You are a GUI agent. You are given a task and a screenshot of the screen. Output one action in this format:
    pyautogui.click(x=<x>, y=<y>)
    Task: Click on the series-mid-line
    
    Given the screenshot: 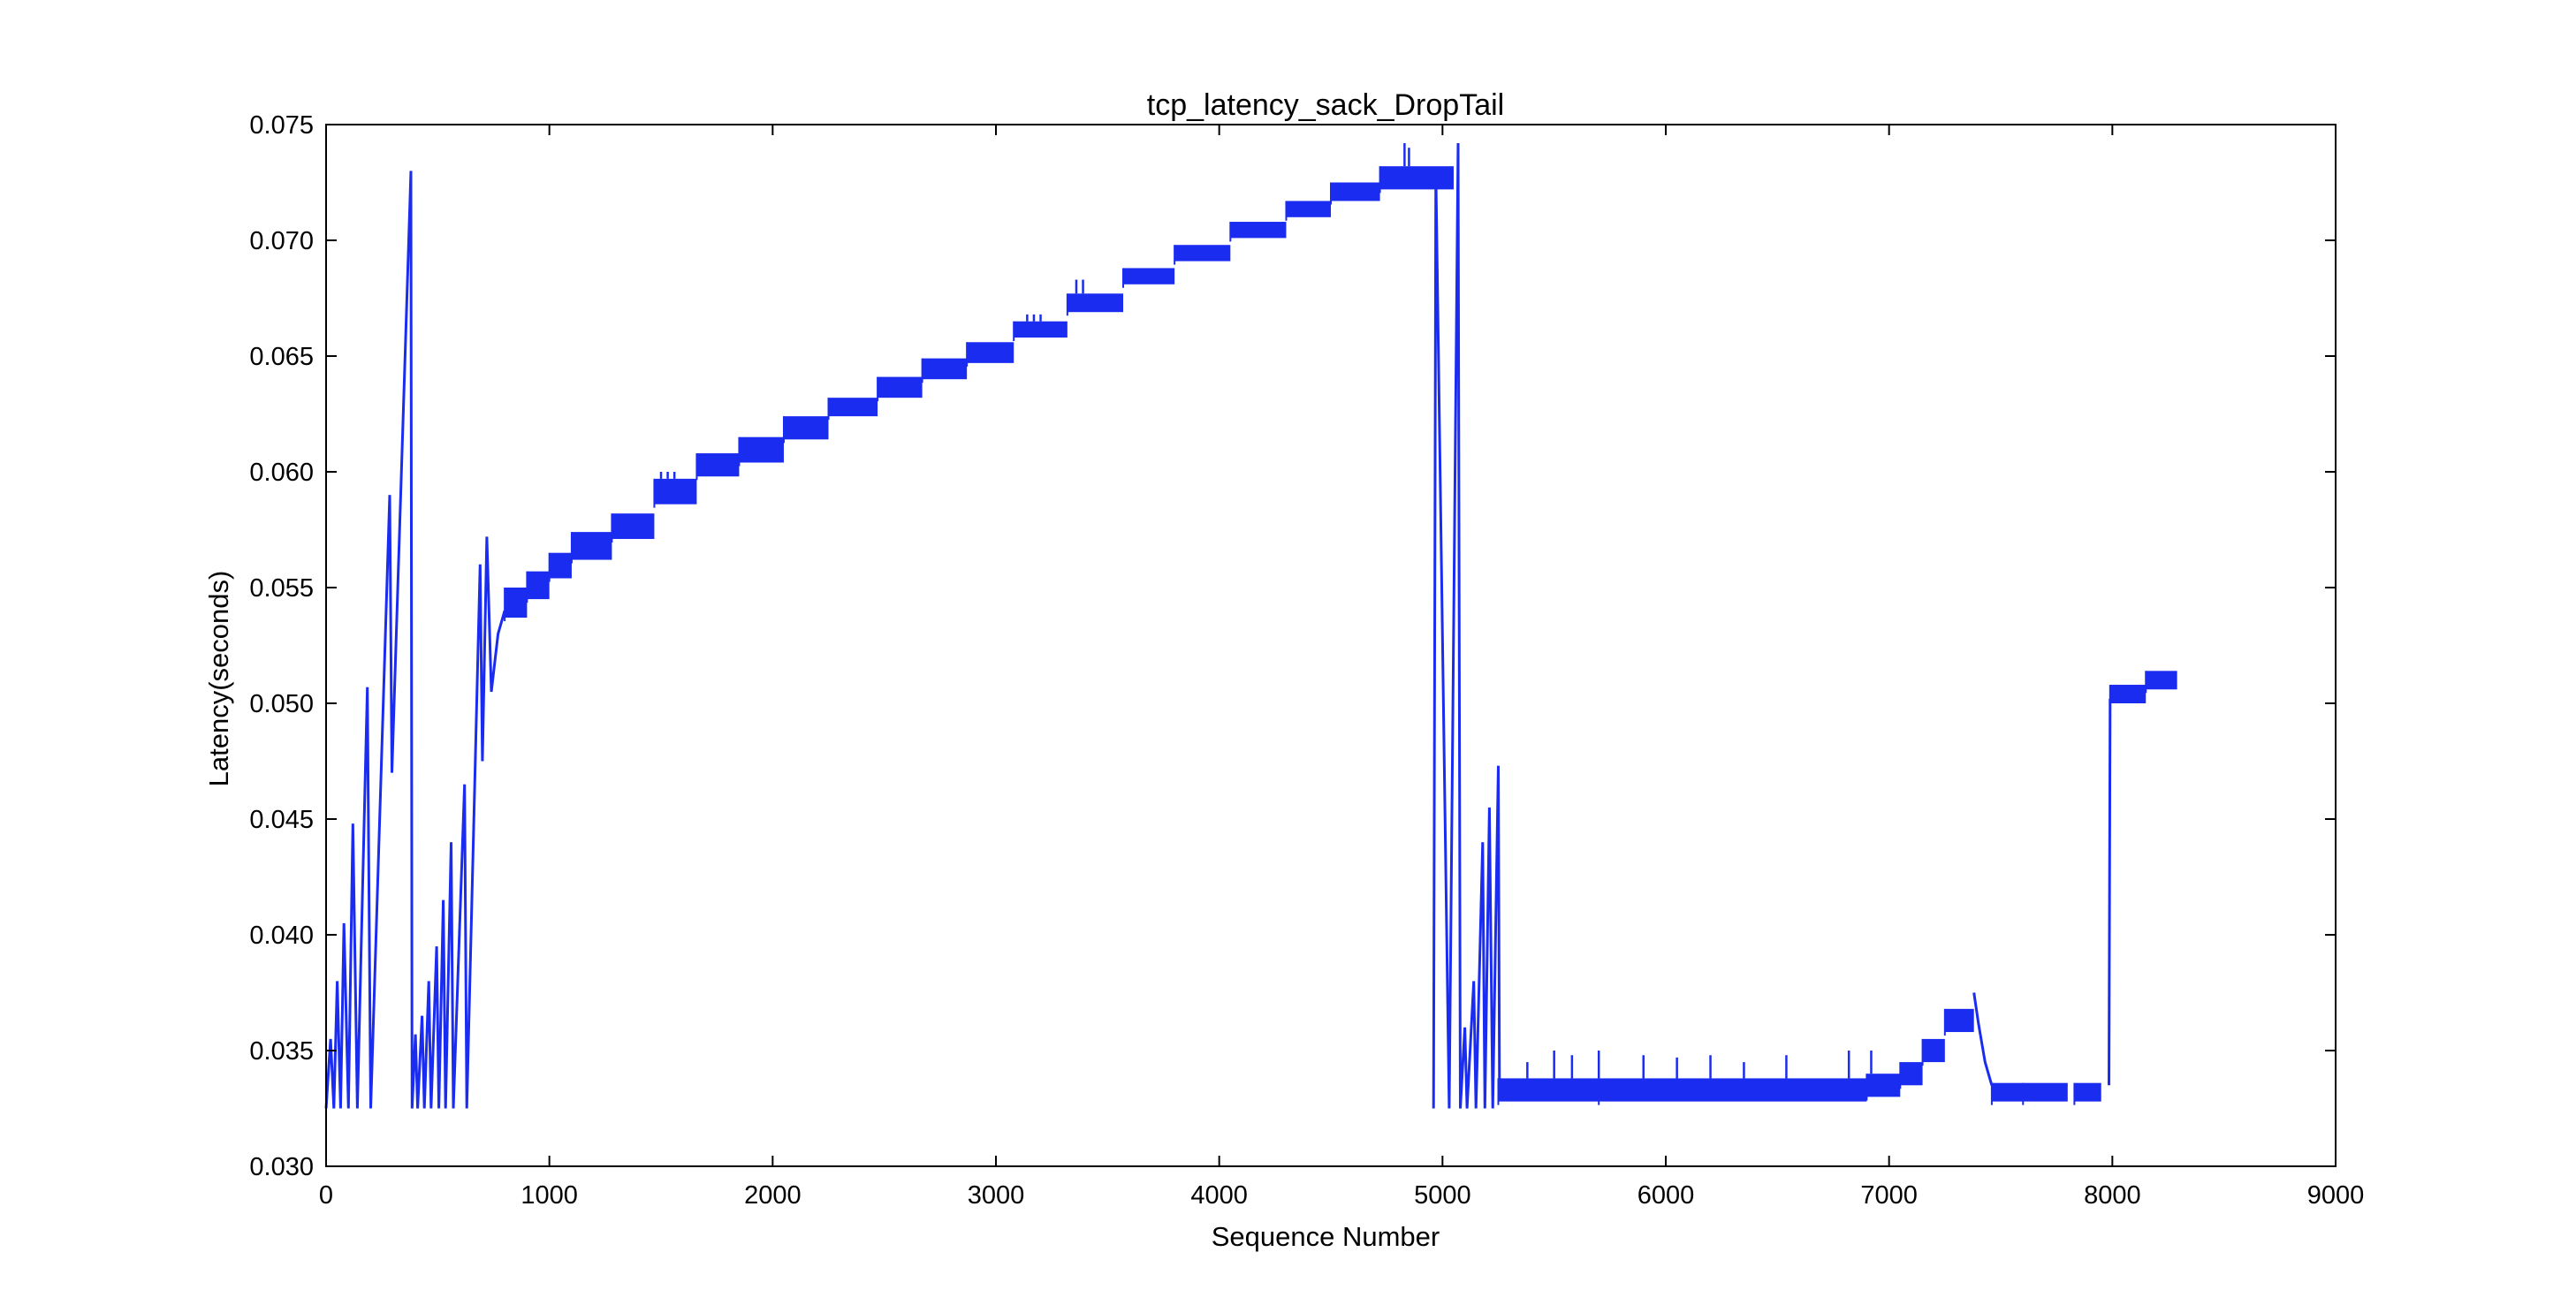 What is the action you would take?
    pyautogui.click(x=1466, y=625)
    